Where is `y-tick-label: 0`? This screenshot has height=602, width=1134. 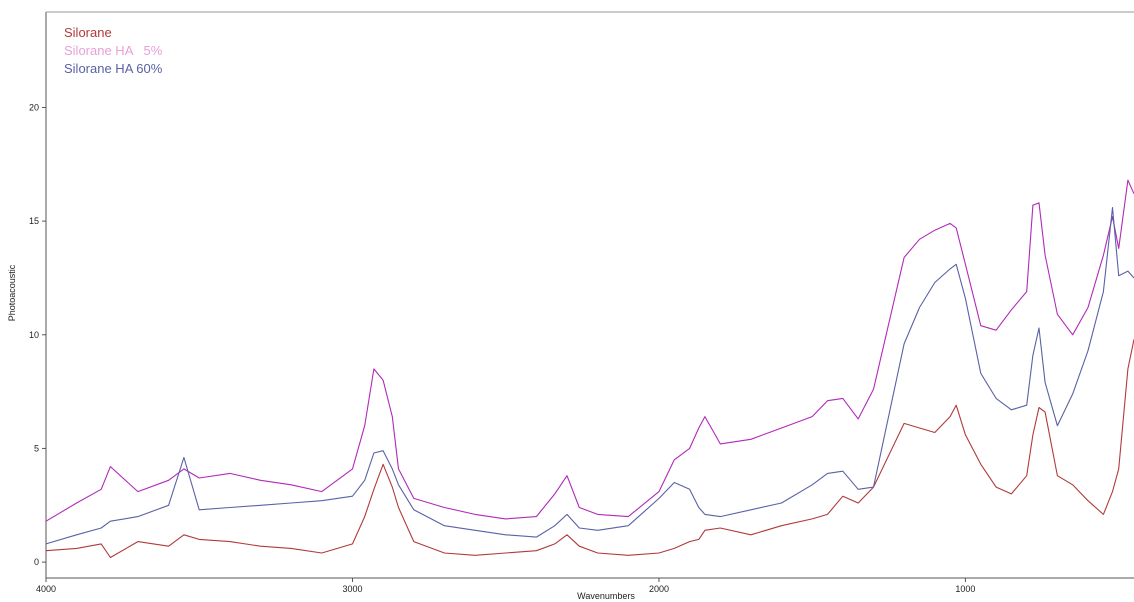 y-tick-label: 0 is located at coordinates (36, 562).